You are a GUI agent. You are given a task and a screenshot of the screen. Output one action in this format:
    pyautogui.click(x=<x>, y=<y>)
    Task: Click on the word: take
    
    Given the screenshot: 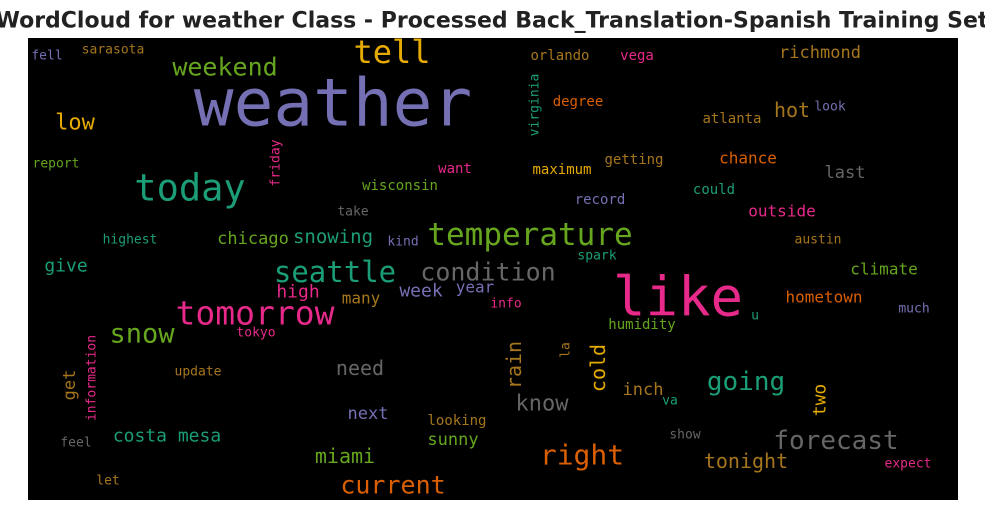 What is the action you would take?
    pyautogui.click(x=352, y=212)
    